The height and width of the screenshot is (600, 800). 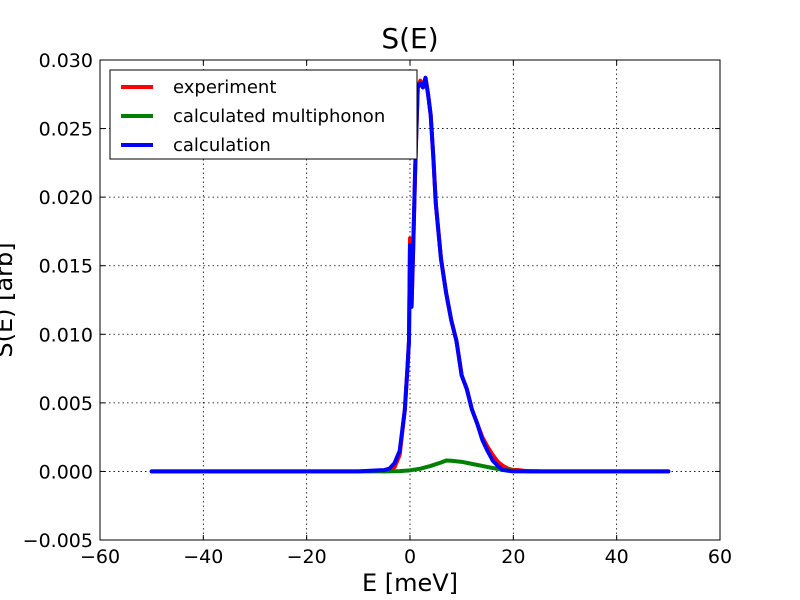 What do you see at coordinates (66, 335) in the screenshot?
I see `y-tick-label: 0.010` at bounding box center [66, 335].